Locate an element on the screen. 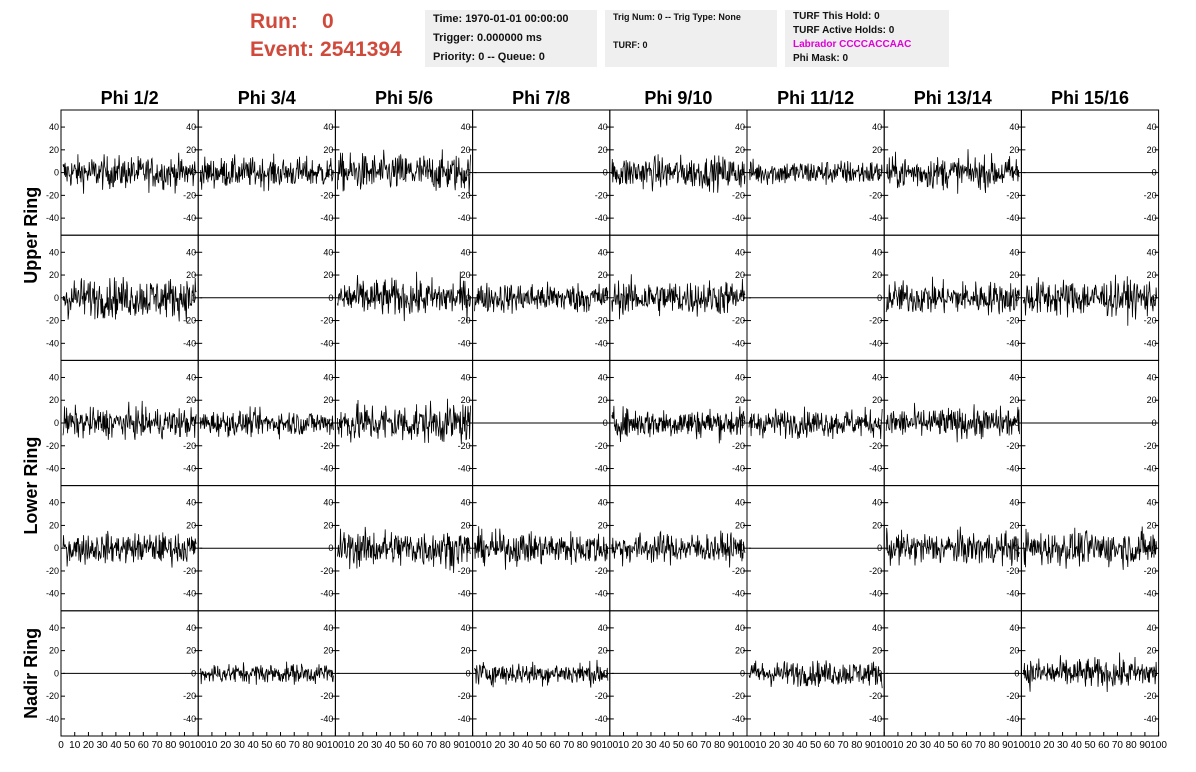  waveform-trace-r2c5 is located at coordinates (815, 423).